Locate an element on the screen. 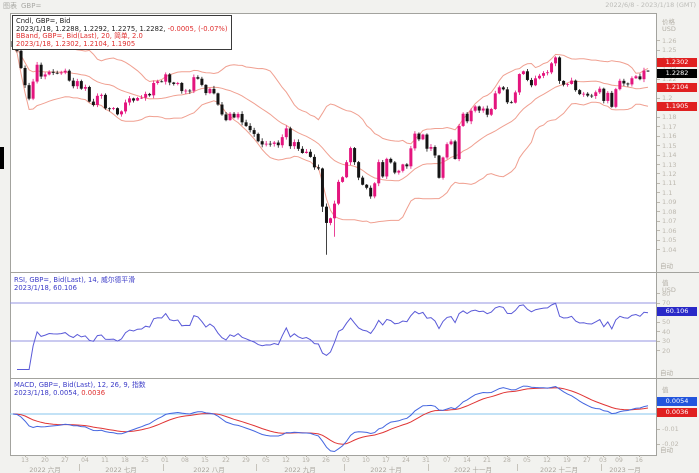 This screenshot has width=699, height=473. macd-axis-auto: 自动 is located at coordinates (666, 450).